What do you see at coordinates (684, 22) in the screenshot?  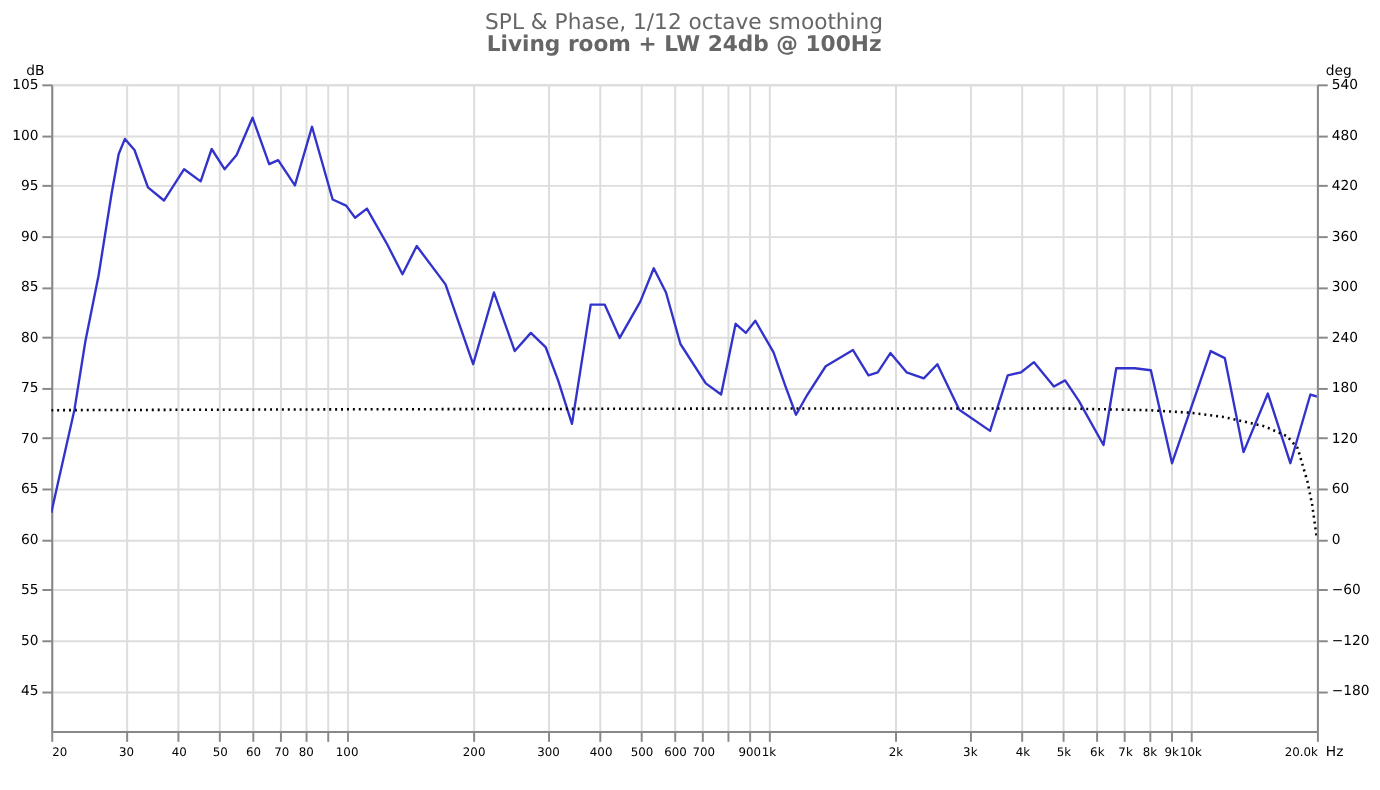 I see `chart-title: SPL & Phase, 1/12 octave smoothing` at bounding box center [684, 22].